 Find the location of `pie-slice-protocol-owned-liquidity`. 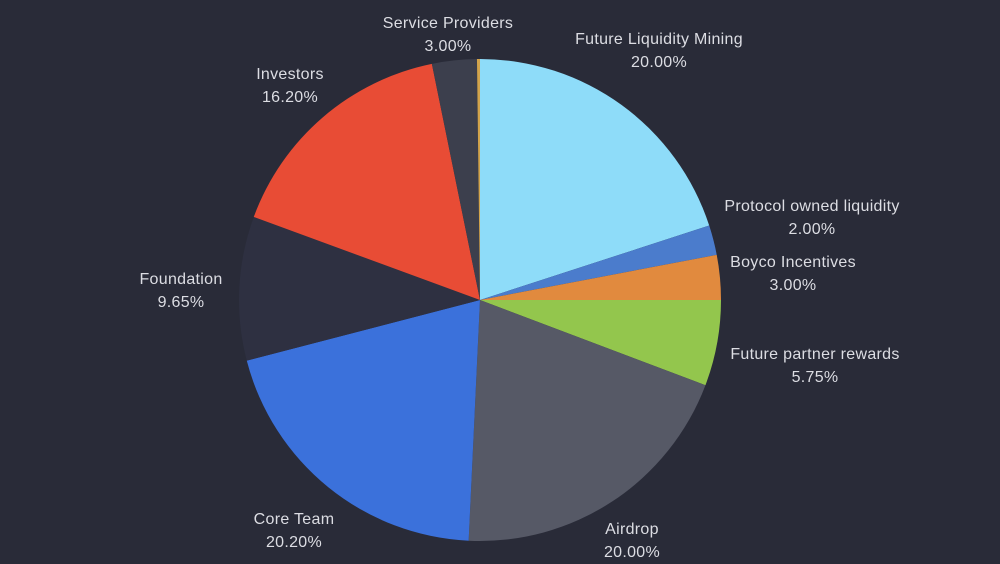

pie-slice-protocol-owned-liquidity is located at coordinates (598, 262).